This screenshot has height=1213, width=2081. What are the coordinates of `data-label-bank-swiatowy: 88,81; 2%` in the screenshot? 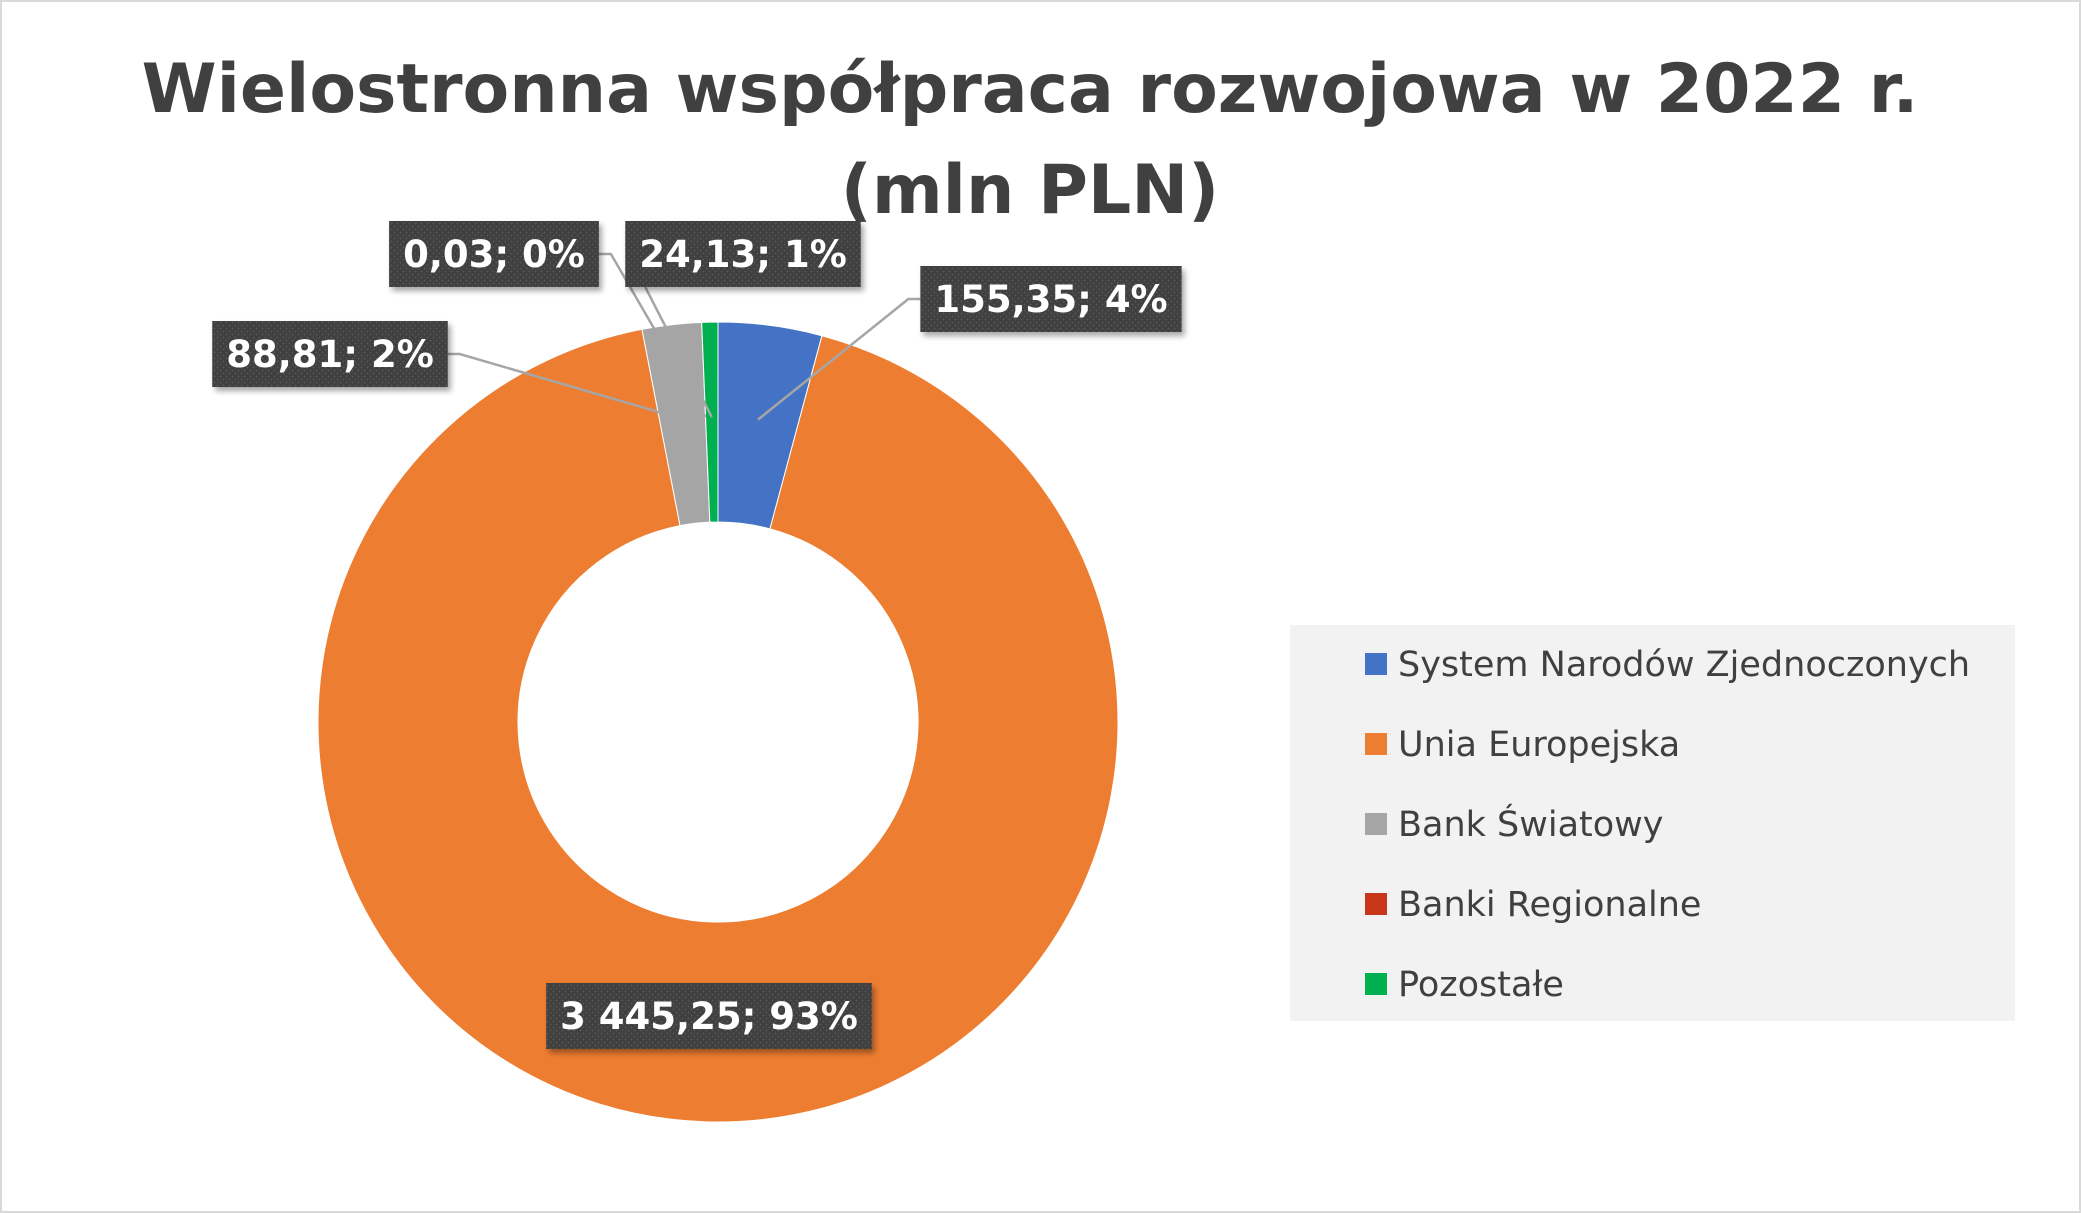 It's located at (330, 354).